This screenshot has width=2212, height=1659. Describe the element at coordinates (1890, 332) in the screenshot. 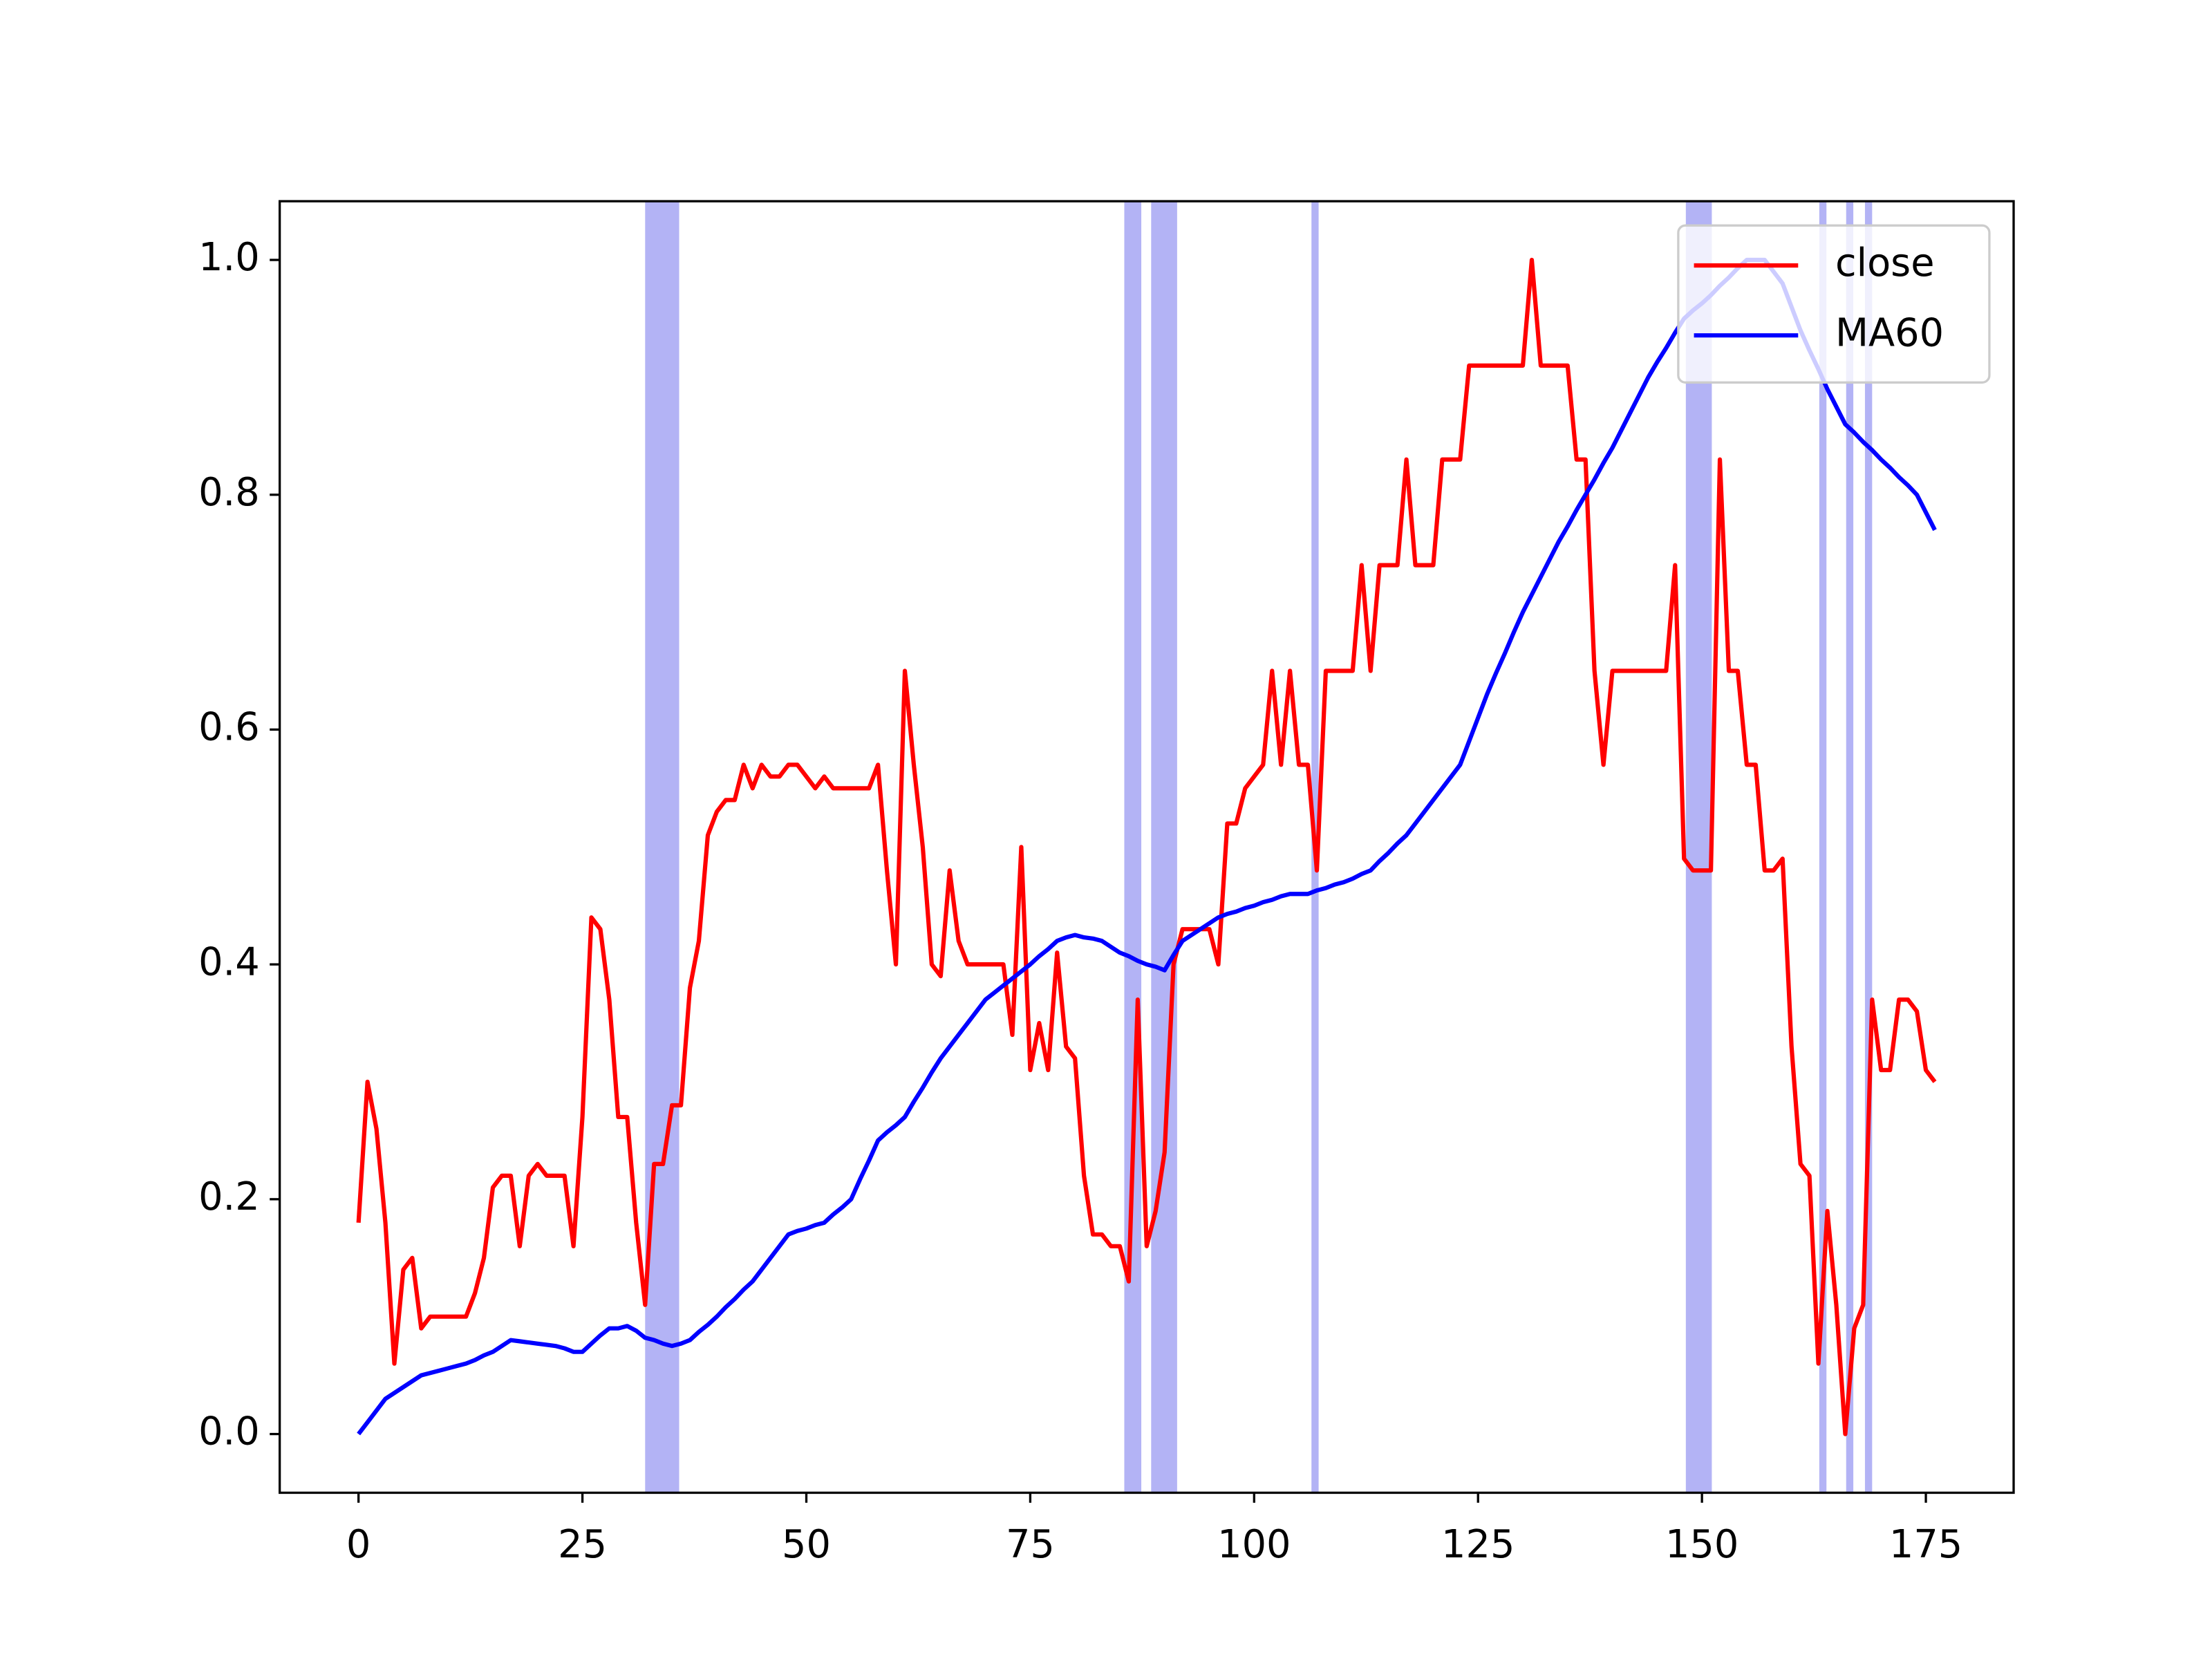

I see `legend-label: MA60` at that location.